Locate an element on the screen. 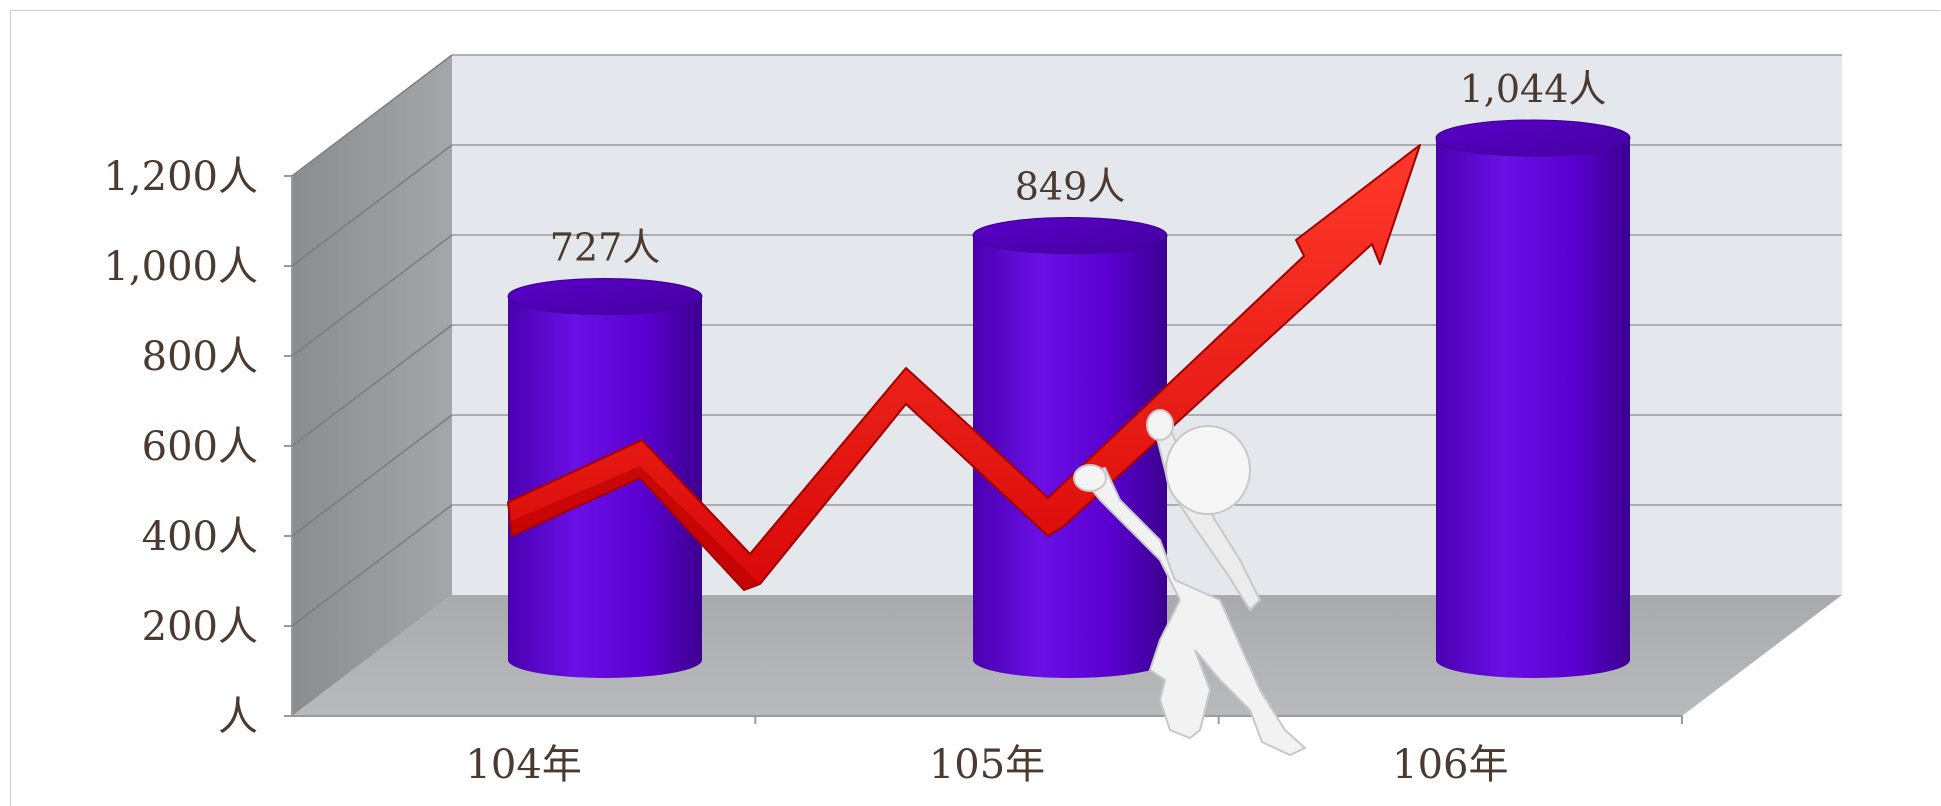 The height and width of the screenshot is (806, 1941). y-tick-label: 800人 is located at coordinates (200, 357).